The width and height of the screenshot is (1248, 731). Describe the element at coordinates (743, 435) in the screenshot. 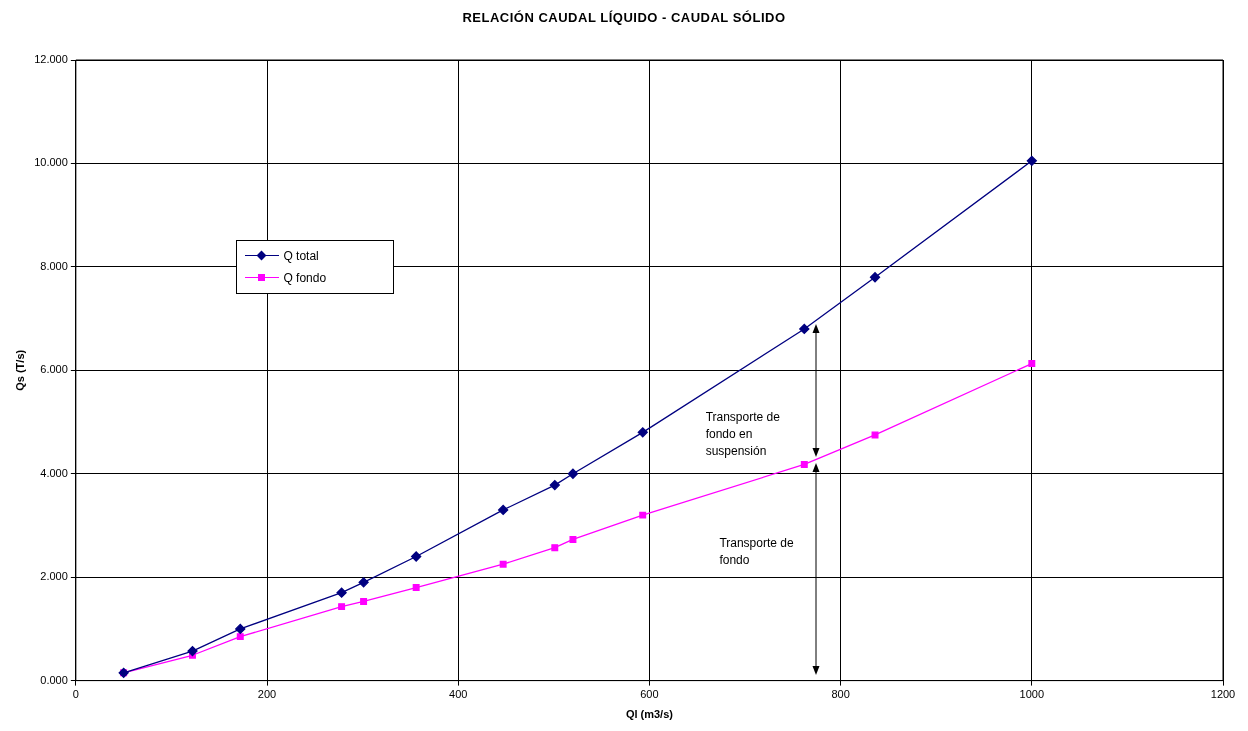

I see `annotation: Transporte de fondo en suspensión` at that location.